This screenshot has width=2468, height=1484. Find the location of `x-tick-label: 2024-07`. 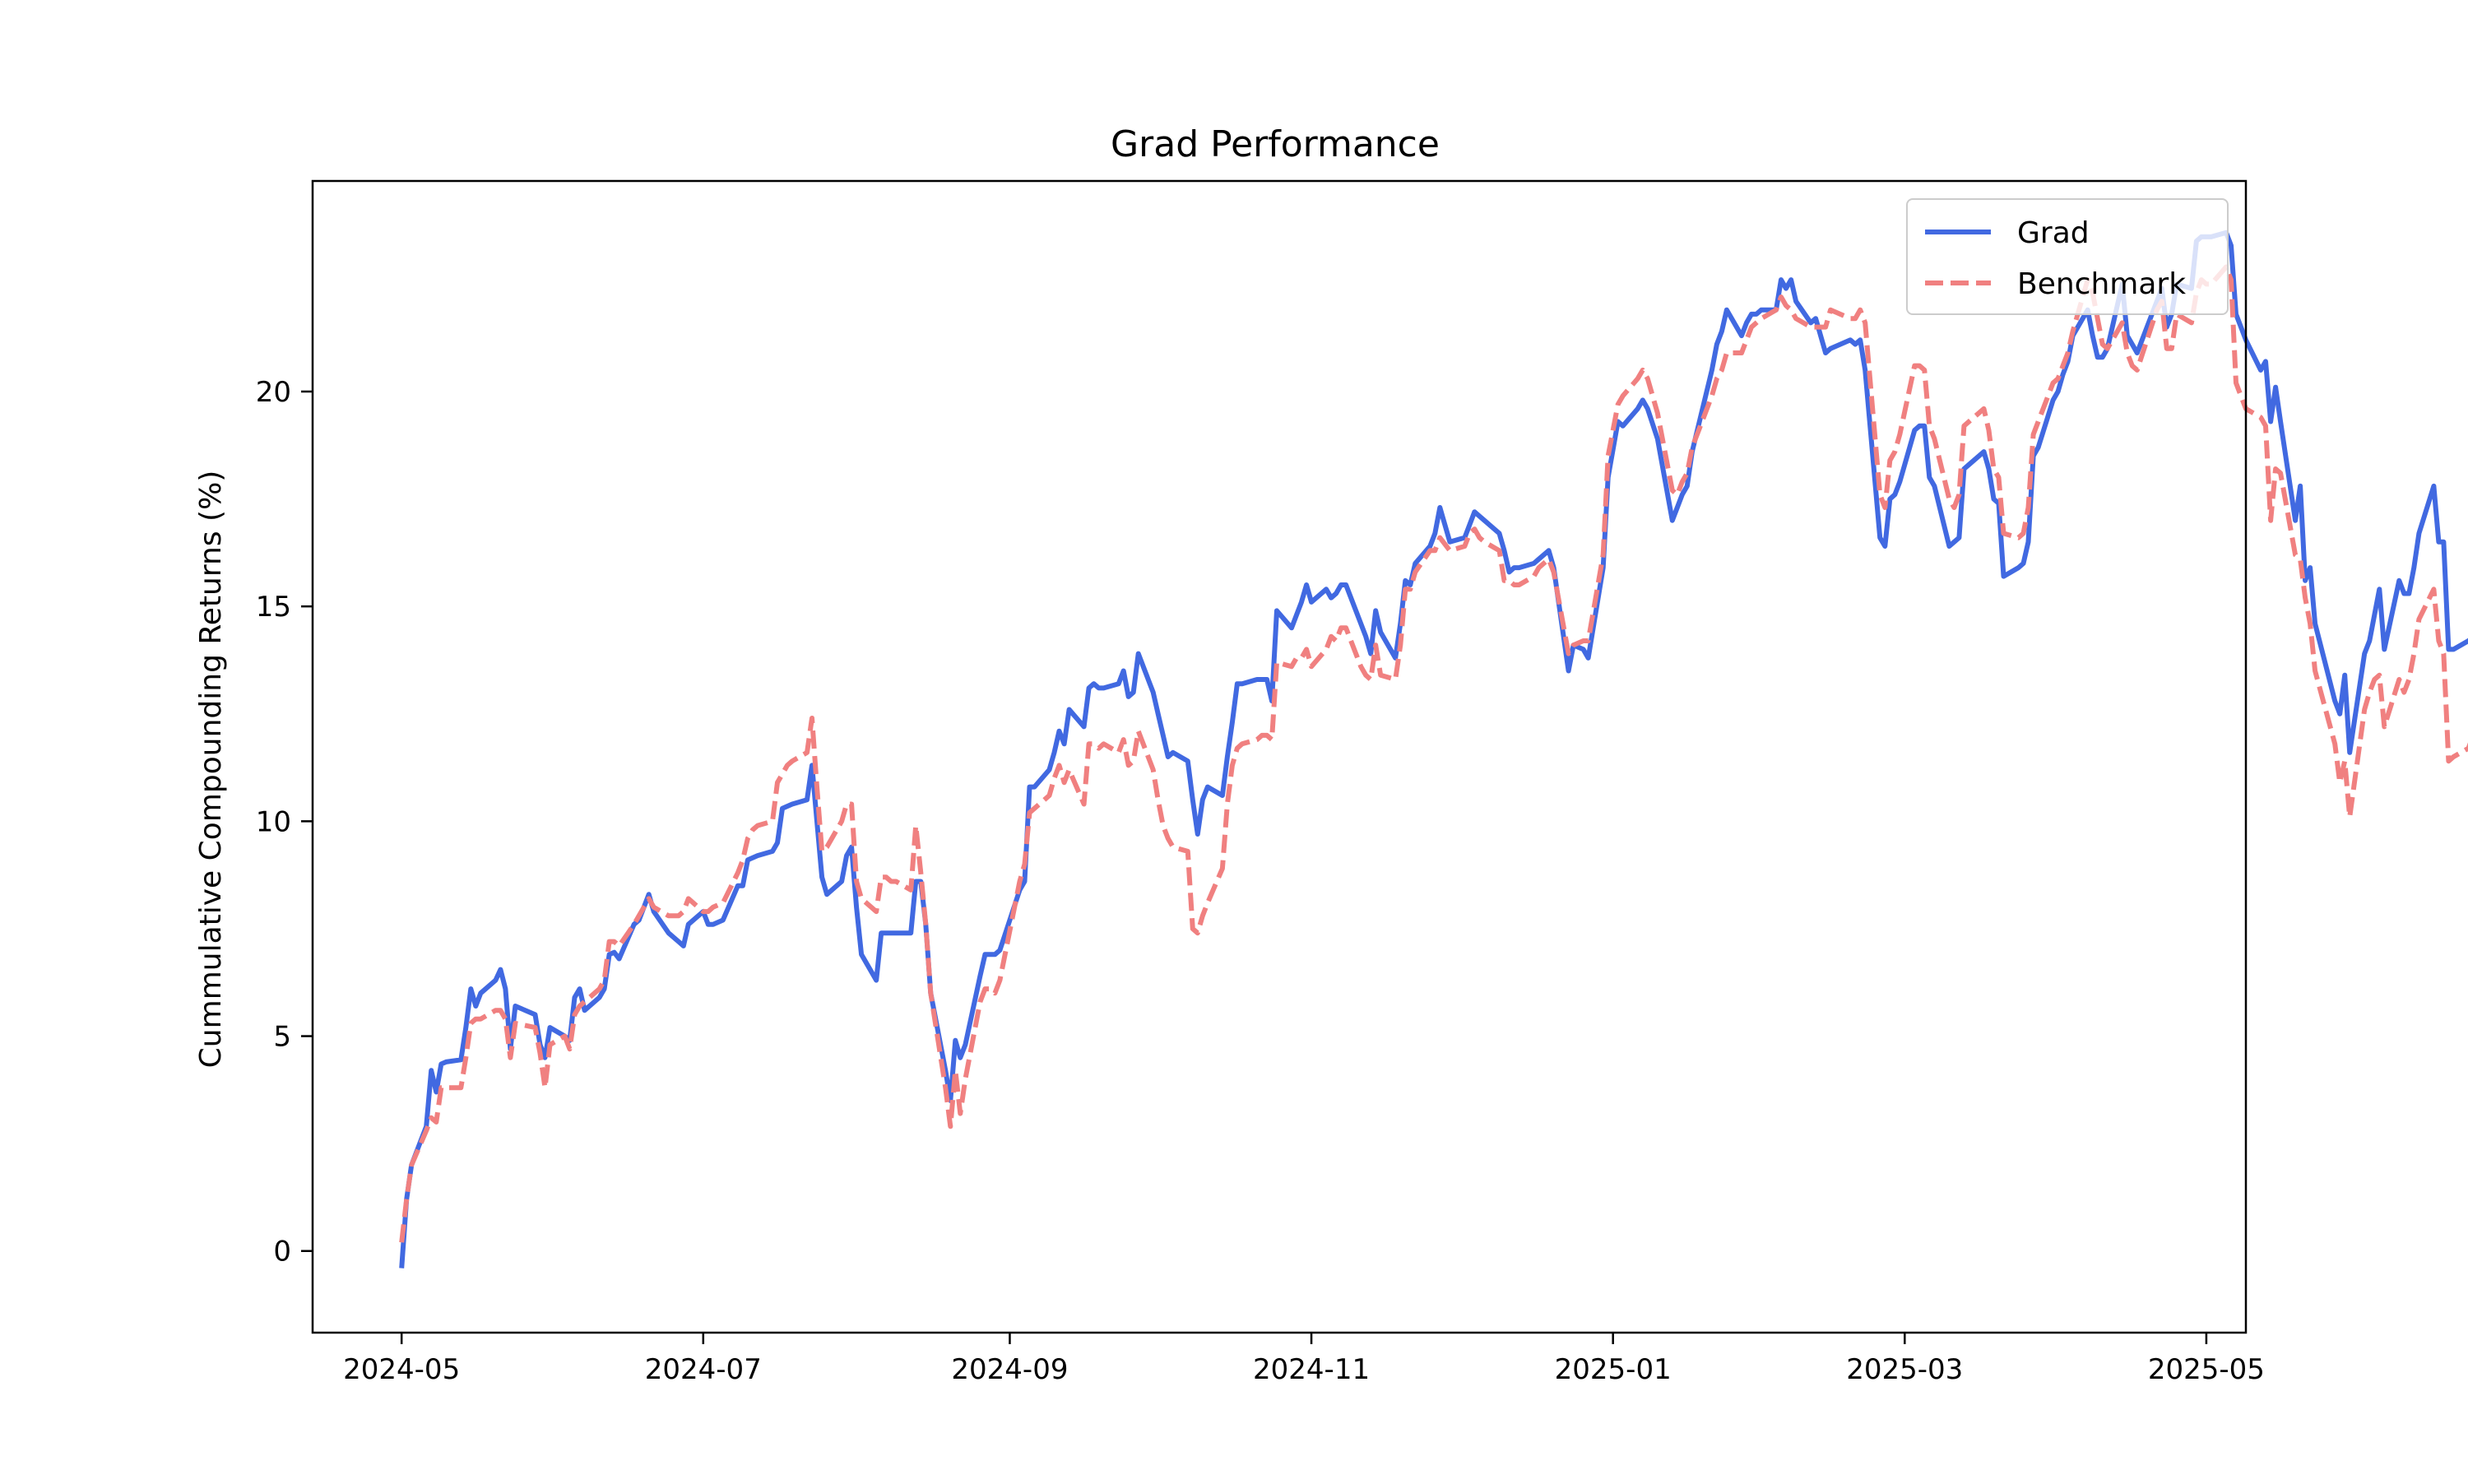

x-tick-label: 2024-07 is located at coordinates (703, 1369).